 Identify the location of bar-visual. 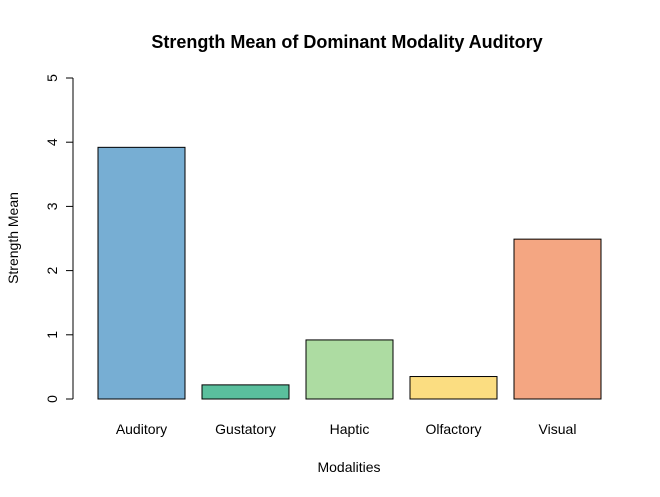
(557, 319).